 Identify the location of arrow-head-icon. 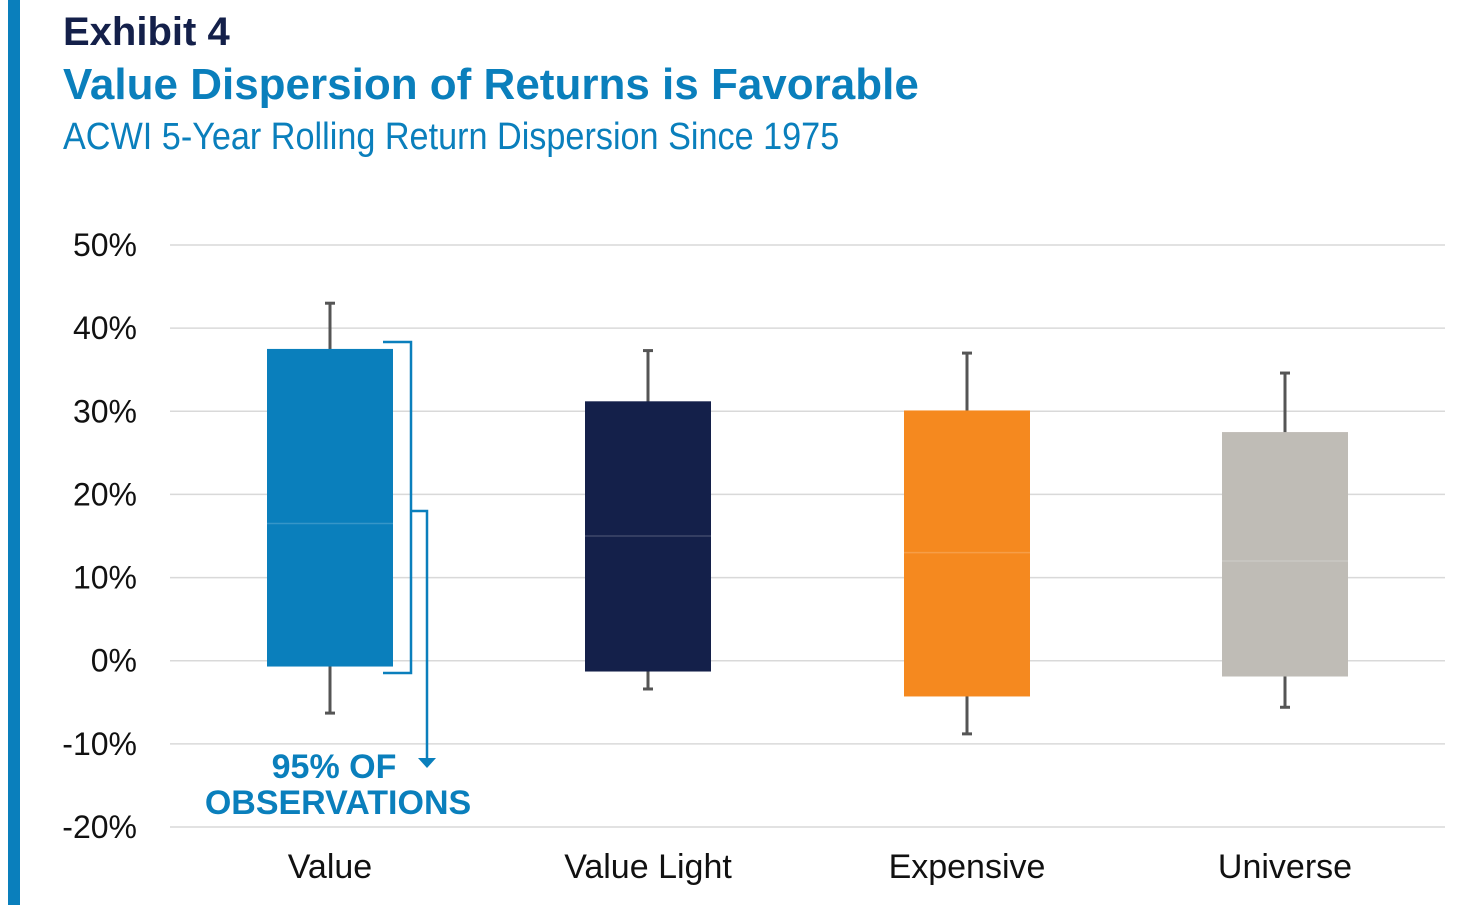
(427, 763).